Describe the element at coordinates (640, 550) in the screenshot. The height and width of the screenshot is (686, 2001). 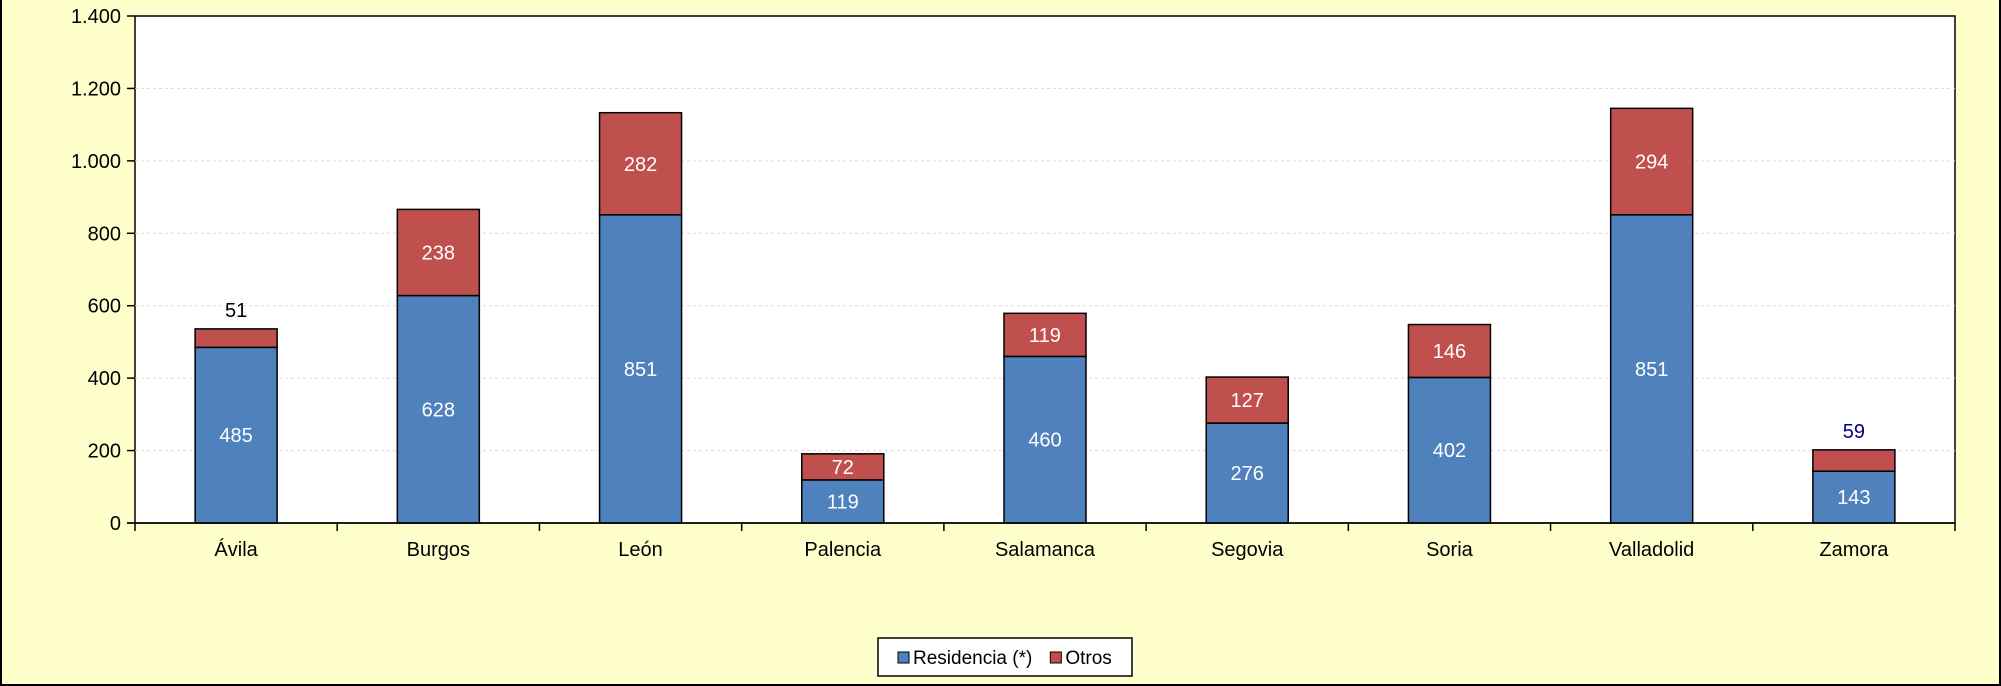
I see `x-tick-label: León` at that location.